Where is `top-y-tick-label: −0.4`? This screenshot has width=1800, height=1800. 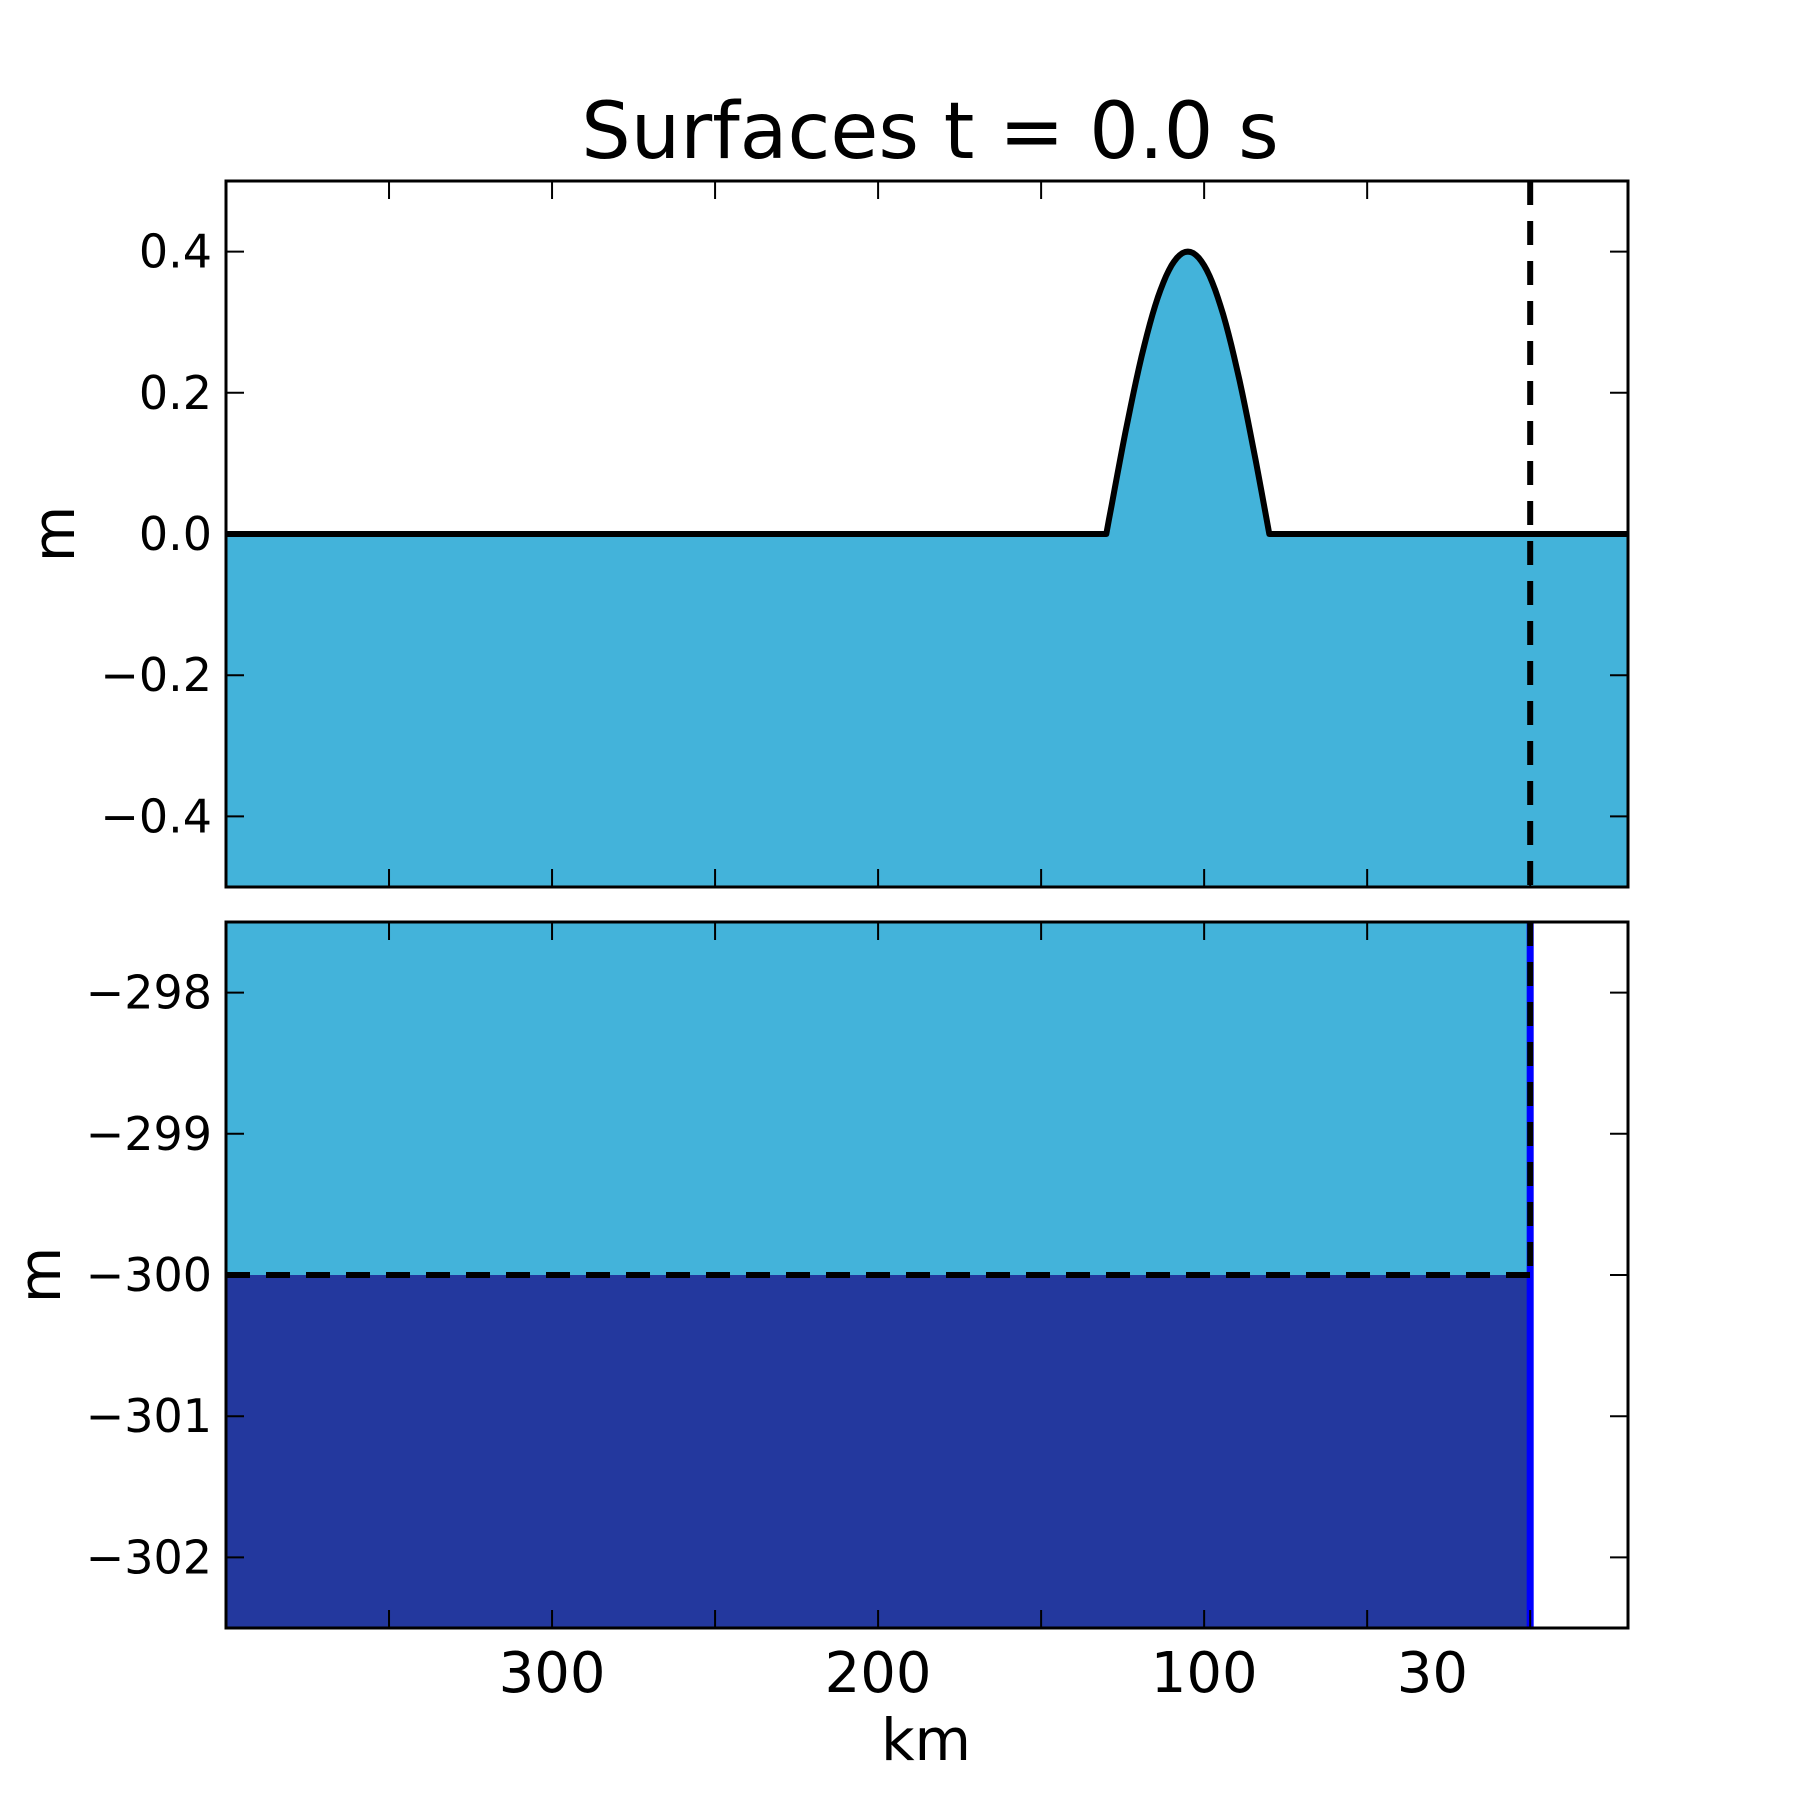
top-y-tick-label: −0.4 is located at coordinates (156, 816).